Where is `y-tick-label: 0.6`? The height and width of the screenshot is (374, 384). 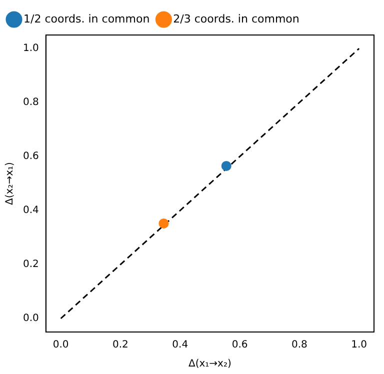
y-tick-label: 0.6 is located at coordinates (30, 156).